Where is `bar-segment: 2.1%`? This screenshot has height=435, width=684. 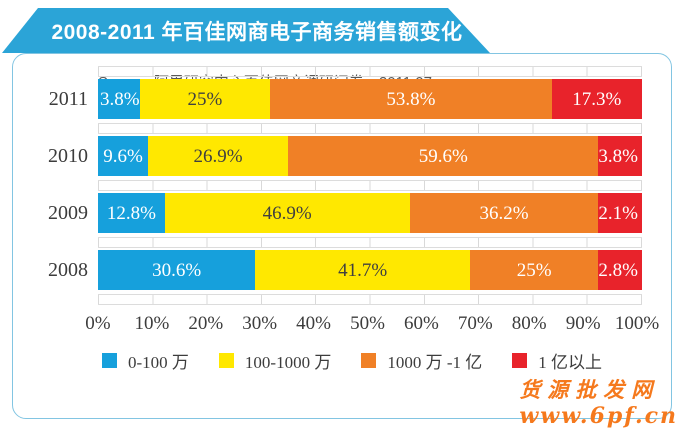 bar-segment: 2.1% is located at coordinates (620, 213).